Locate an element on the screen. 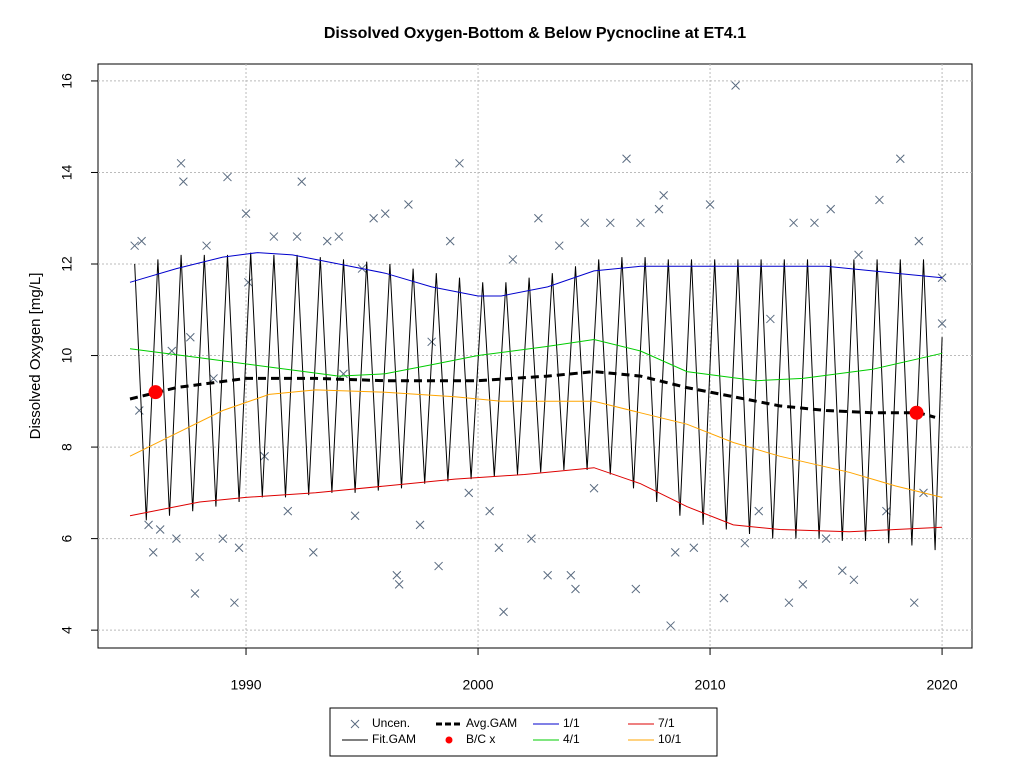  x-tick-label: 2020 is located at coordinates (941, 685).